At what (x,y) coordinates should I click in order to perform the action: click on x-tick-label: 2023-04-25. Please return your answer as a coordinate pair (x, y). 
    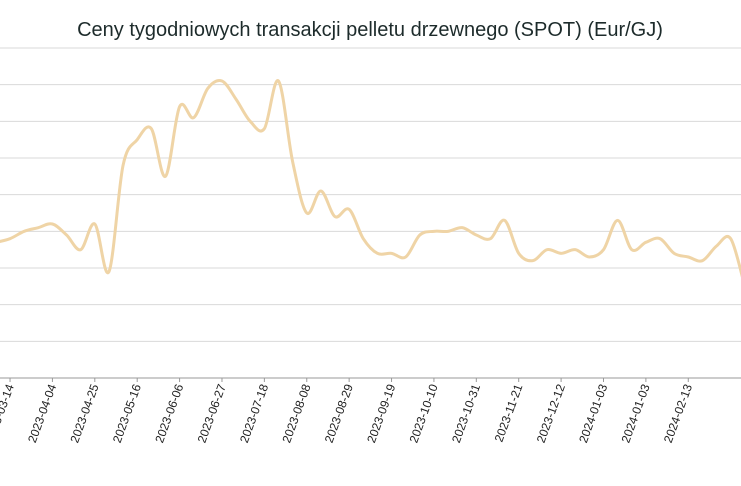
    Looking at the image, I should click on (84, 413).